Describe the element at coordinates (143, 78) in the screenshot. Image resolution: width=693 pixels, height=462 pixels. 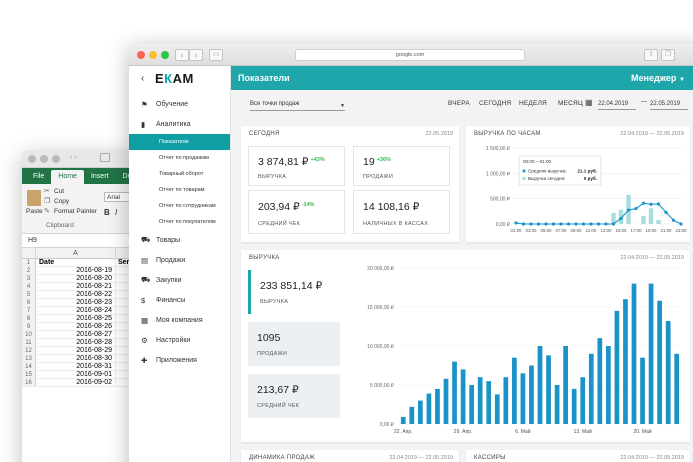
I see `collapse-arrow-icon: ‹` at that location.